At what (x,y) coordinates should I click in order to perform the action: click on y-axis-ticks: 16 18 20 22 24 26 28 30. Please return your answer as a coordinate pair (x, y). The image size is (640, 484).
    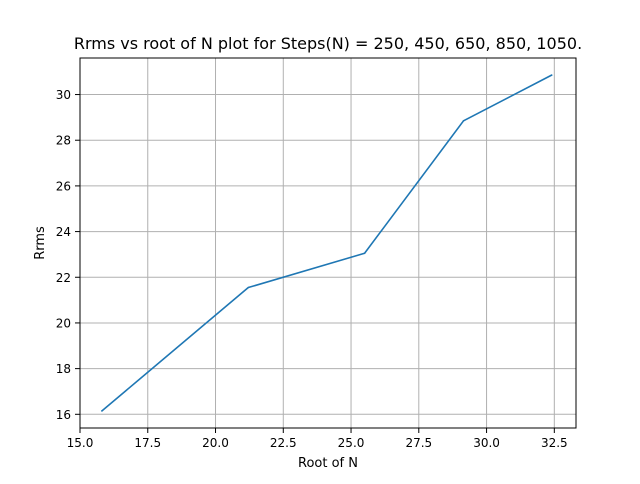
    Looking at the image, I should click on (68, 255).